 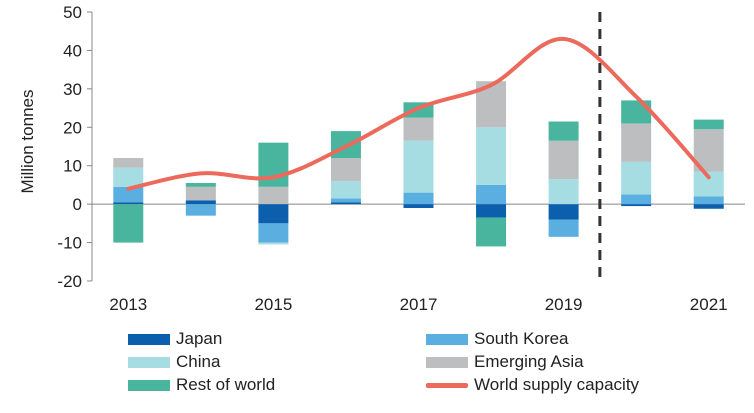 I want to click on bar-japan-2013, so click(x=128, y=203).